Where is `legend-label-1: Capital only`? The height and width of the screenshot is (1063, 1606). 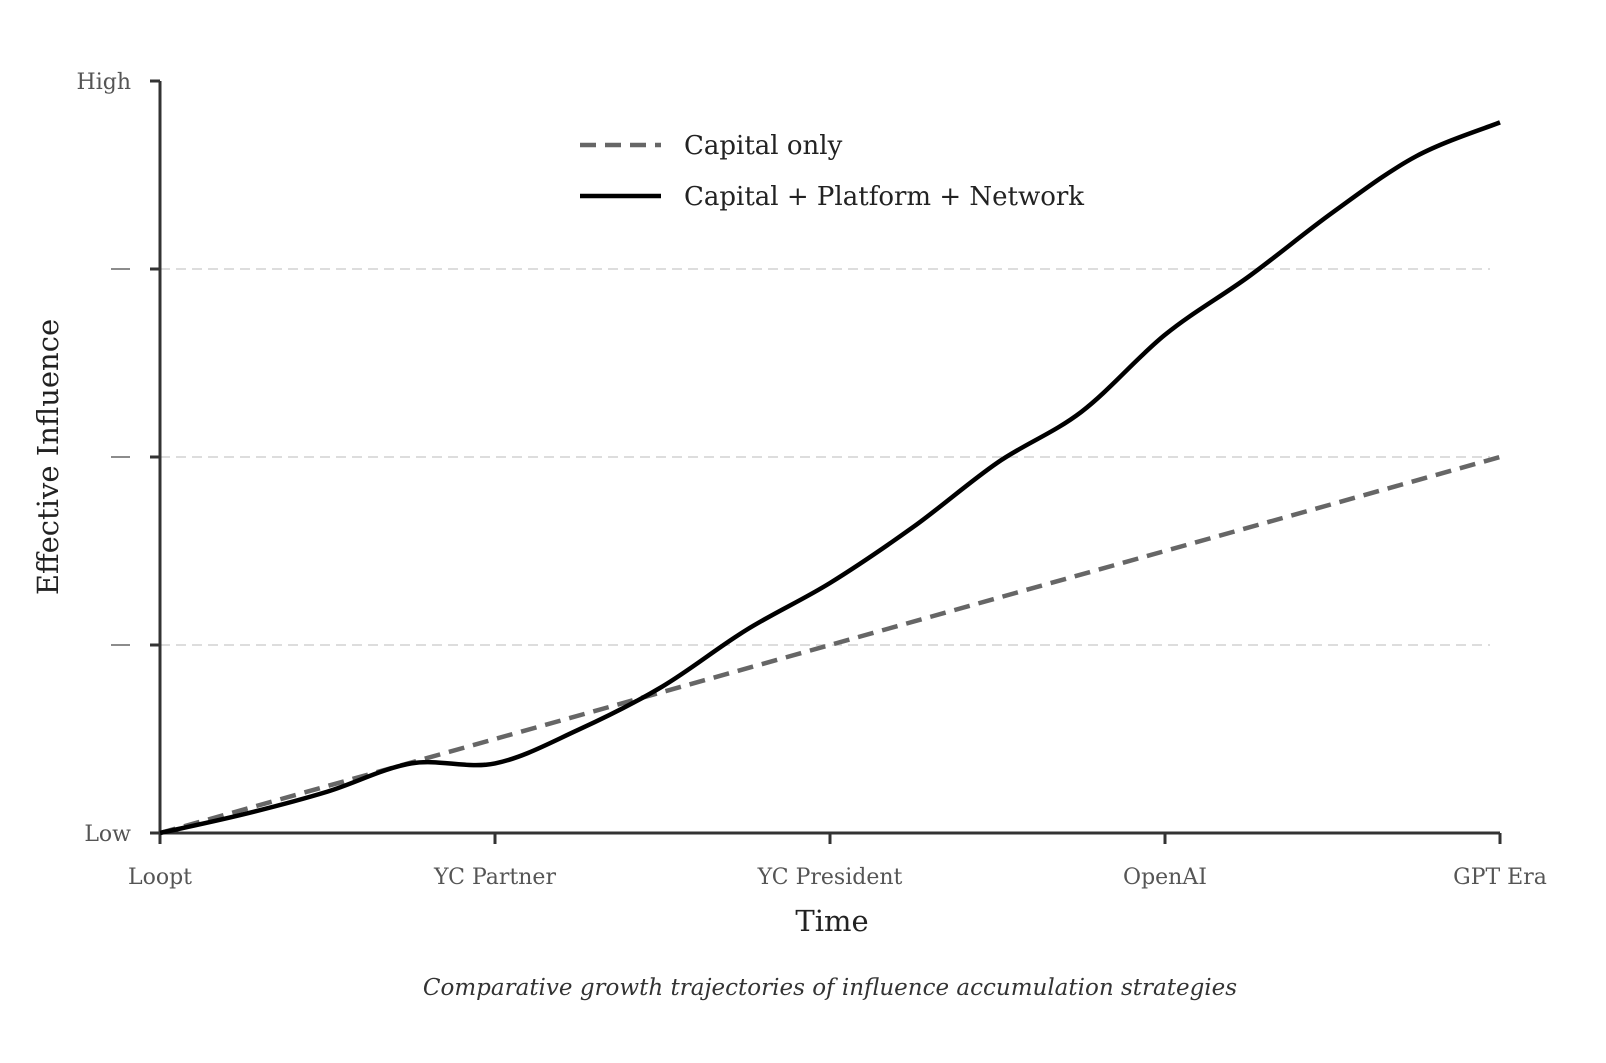
legend-label-1: Capital only is located at coordinates (763, 146).